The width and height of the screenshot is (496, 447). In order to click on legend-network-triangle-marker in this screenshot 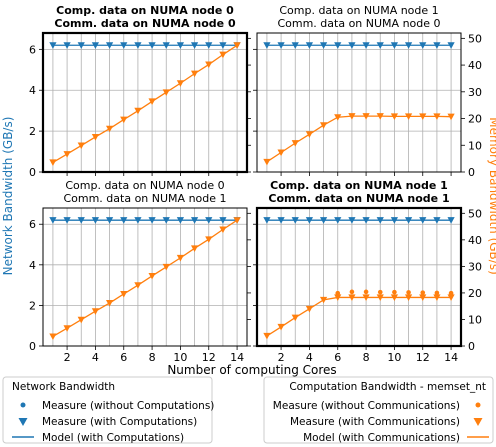, I will do `click(23, 422)`.